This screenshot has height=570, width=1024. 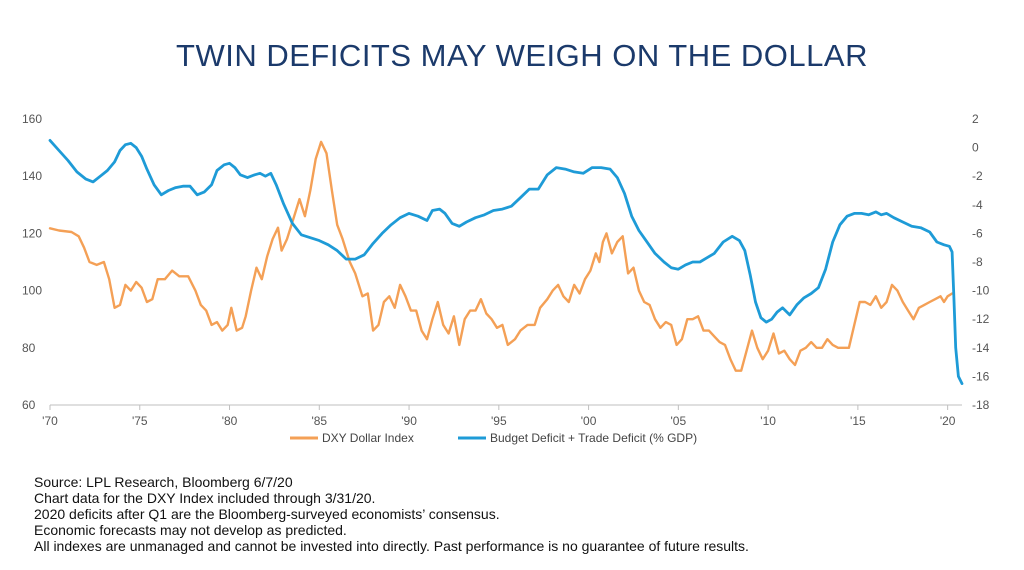 What do you see at coordinates (32, 176) in the screenshot?
I see `left-tick-label: 140` at bounding box center [32, 176].